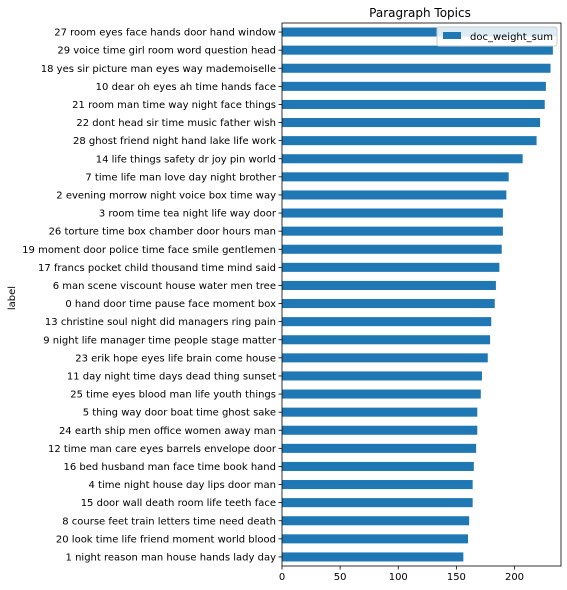 This screenshot has width=567, height=590. I want to click on y-tick-label: 11 day night time days dead thing sunset, so click(171, 376).